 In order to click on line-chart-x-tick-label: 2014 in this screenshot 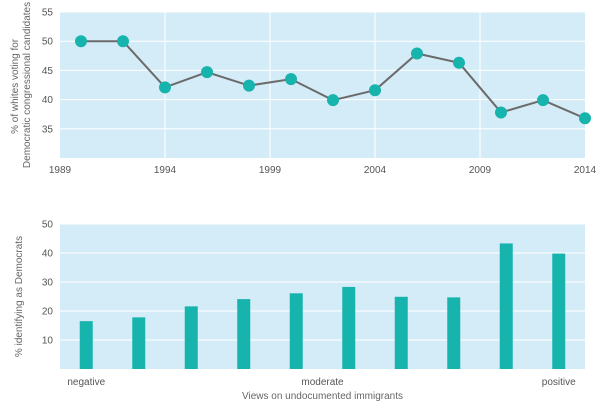, I will do `click(585, 170)`.